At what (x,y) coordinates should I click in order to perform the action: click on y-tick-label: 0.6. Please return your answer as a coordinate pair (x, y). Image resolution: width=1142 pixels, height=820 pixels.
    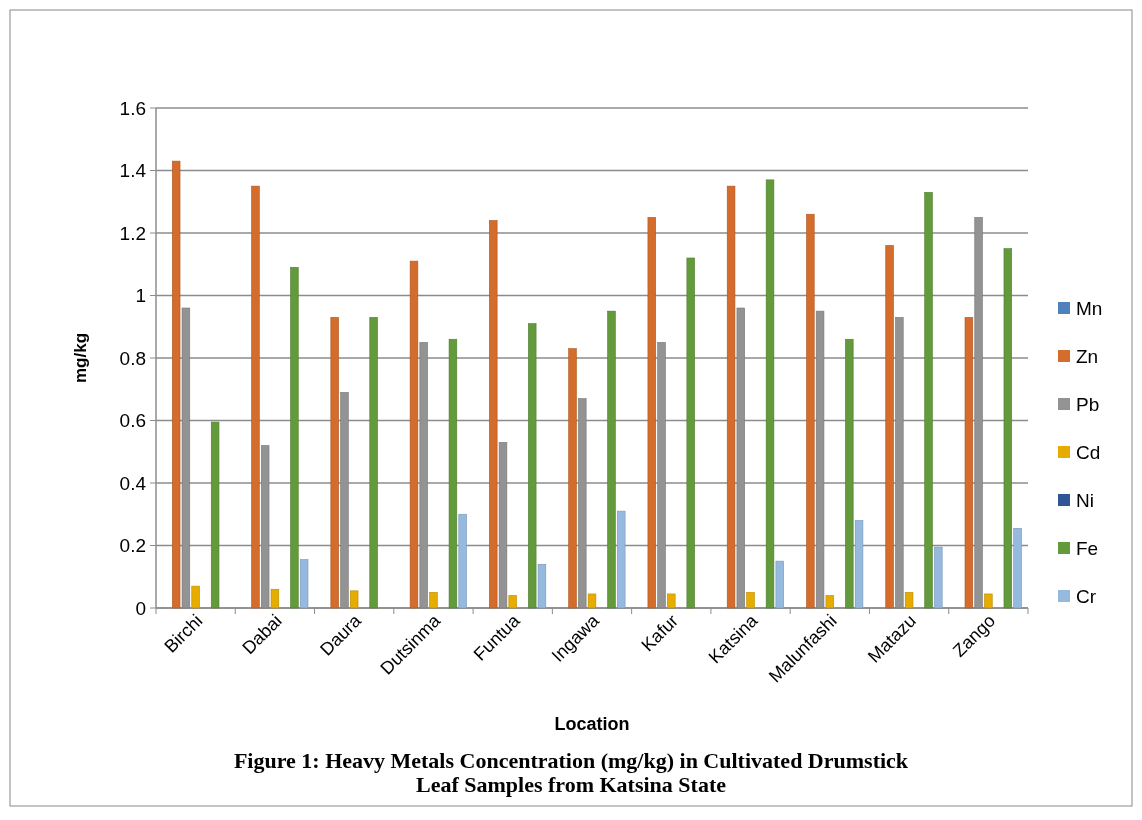
    Looking at the image, I should click on (132, 421).